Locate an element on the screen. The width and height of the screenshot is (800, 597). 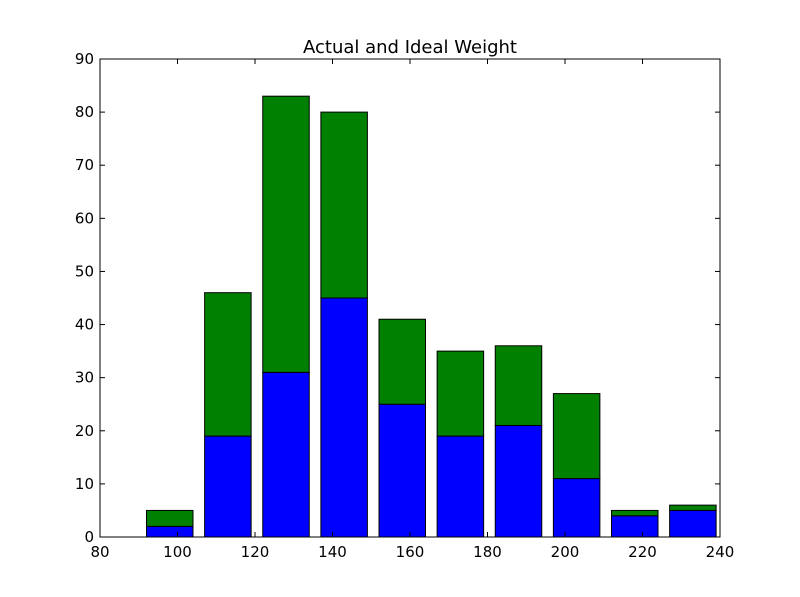
y-tick-label: 50 is located at coordinates (84, 271).